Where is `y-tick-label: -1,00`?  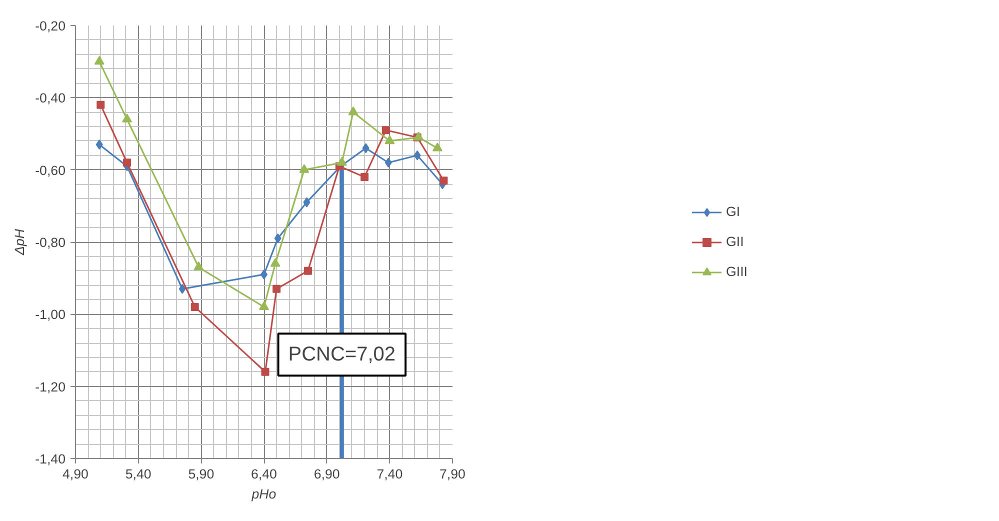 y-tick-label: -1,00 is located at coordinates (50, 314).